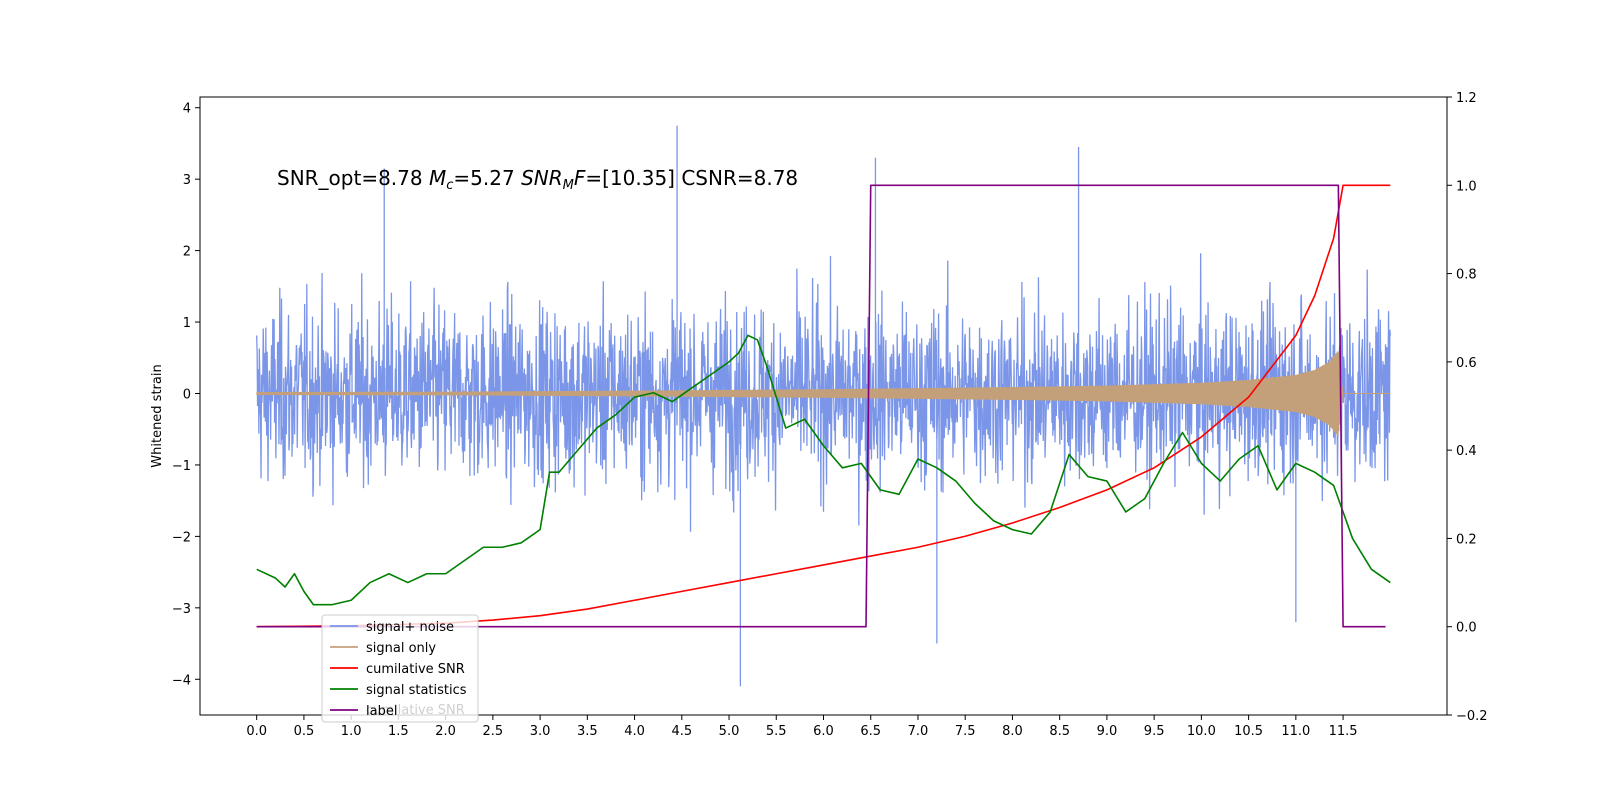  What do you see at coordinates (776, 731) in the screenshot?
I see `x-tick-label: 5.5` at bounding box center [776, 731].